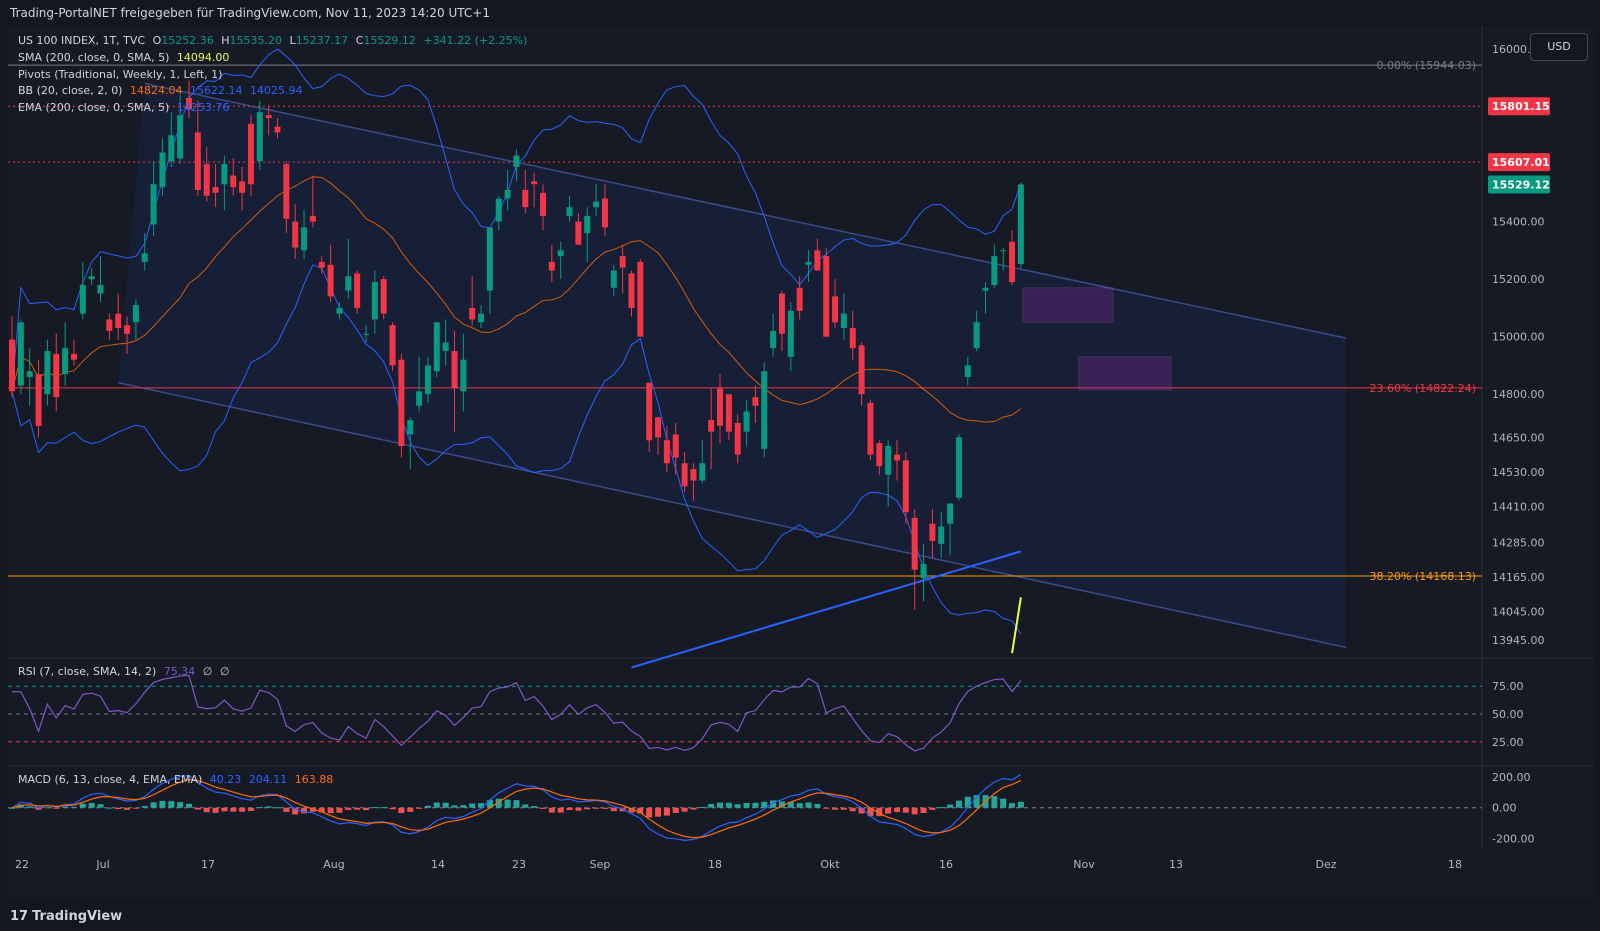  What do you see at coordinates (1518, 611) in the screenshot?
I see `price-tick-label: 14045.00` at bounding box center [1518, 611].